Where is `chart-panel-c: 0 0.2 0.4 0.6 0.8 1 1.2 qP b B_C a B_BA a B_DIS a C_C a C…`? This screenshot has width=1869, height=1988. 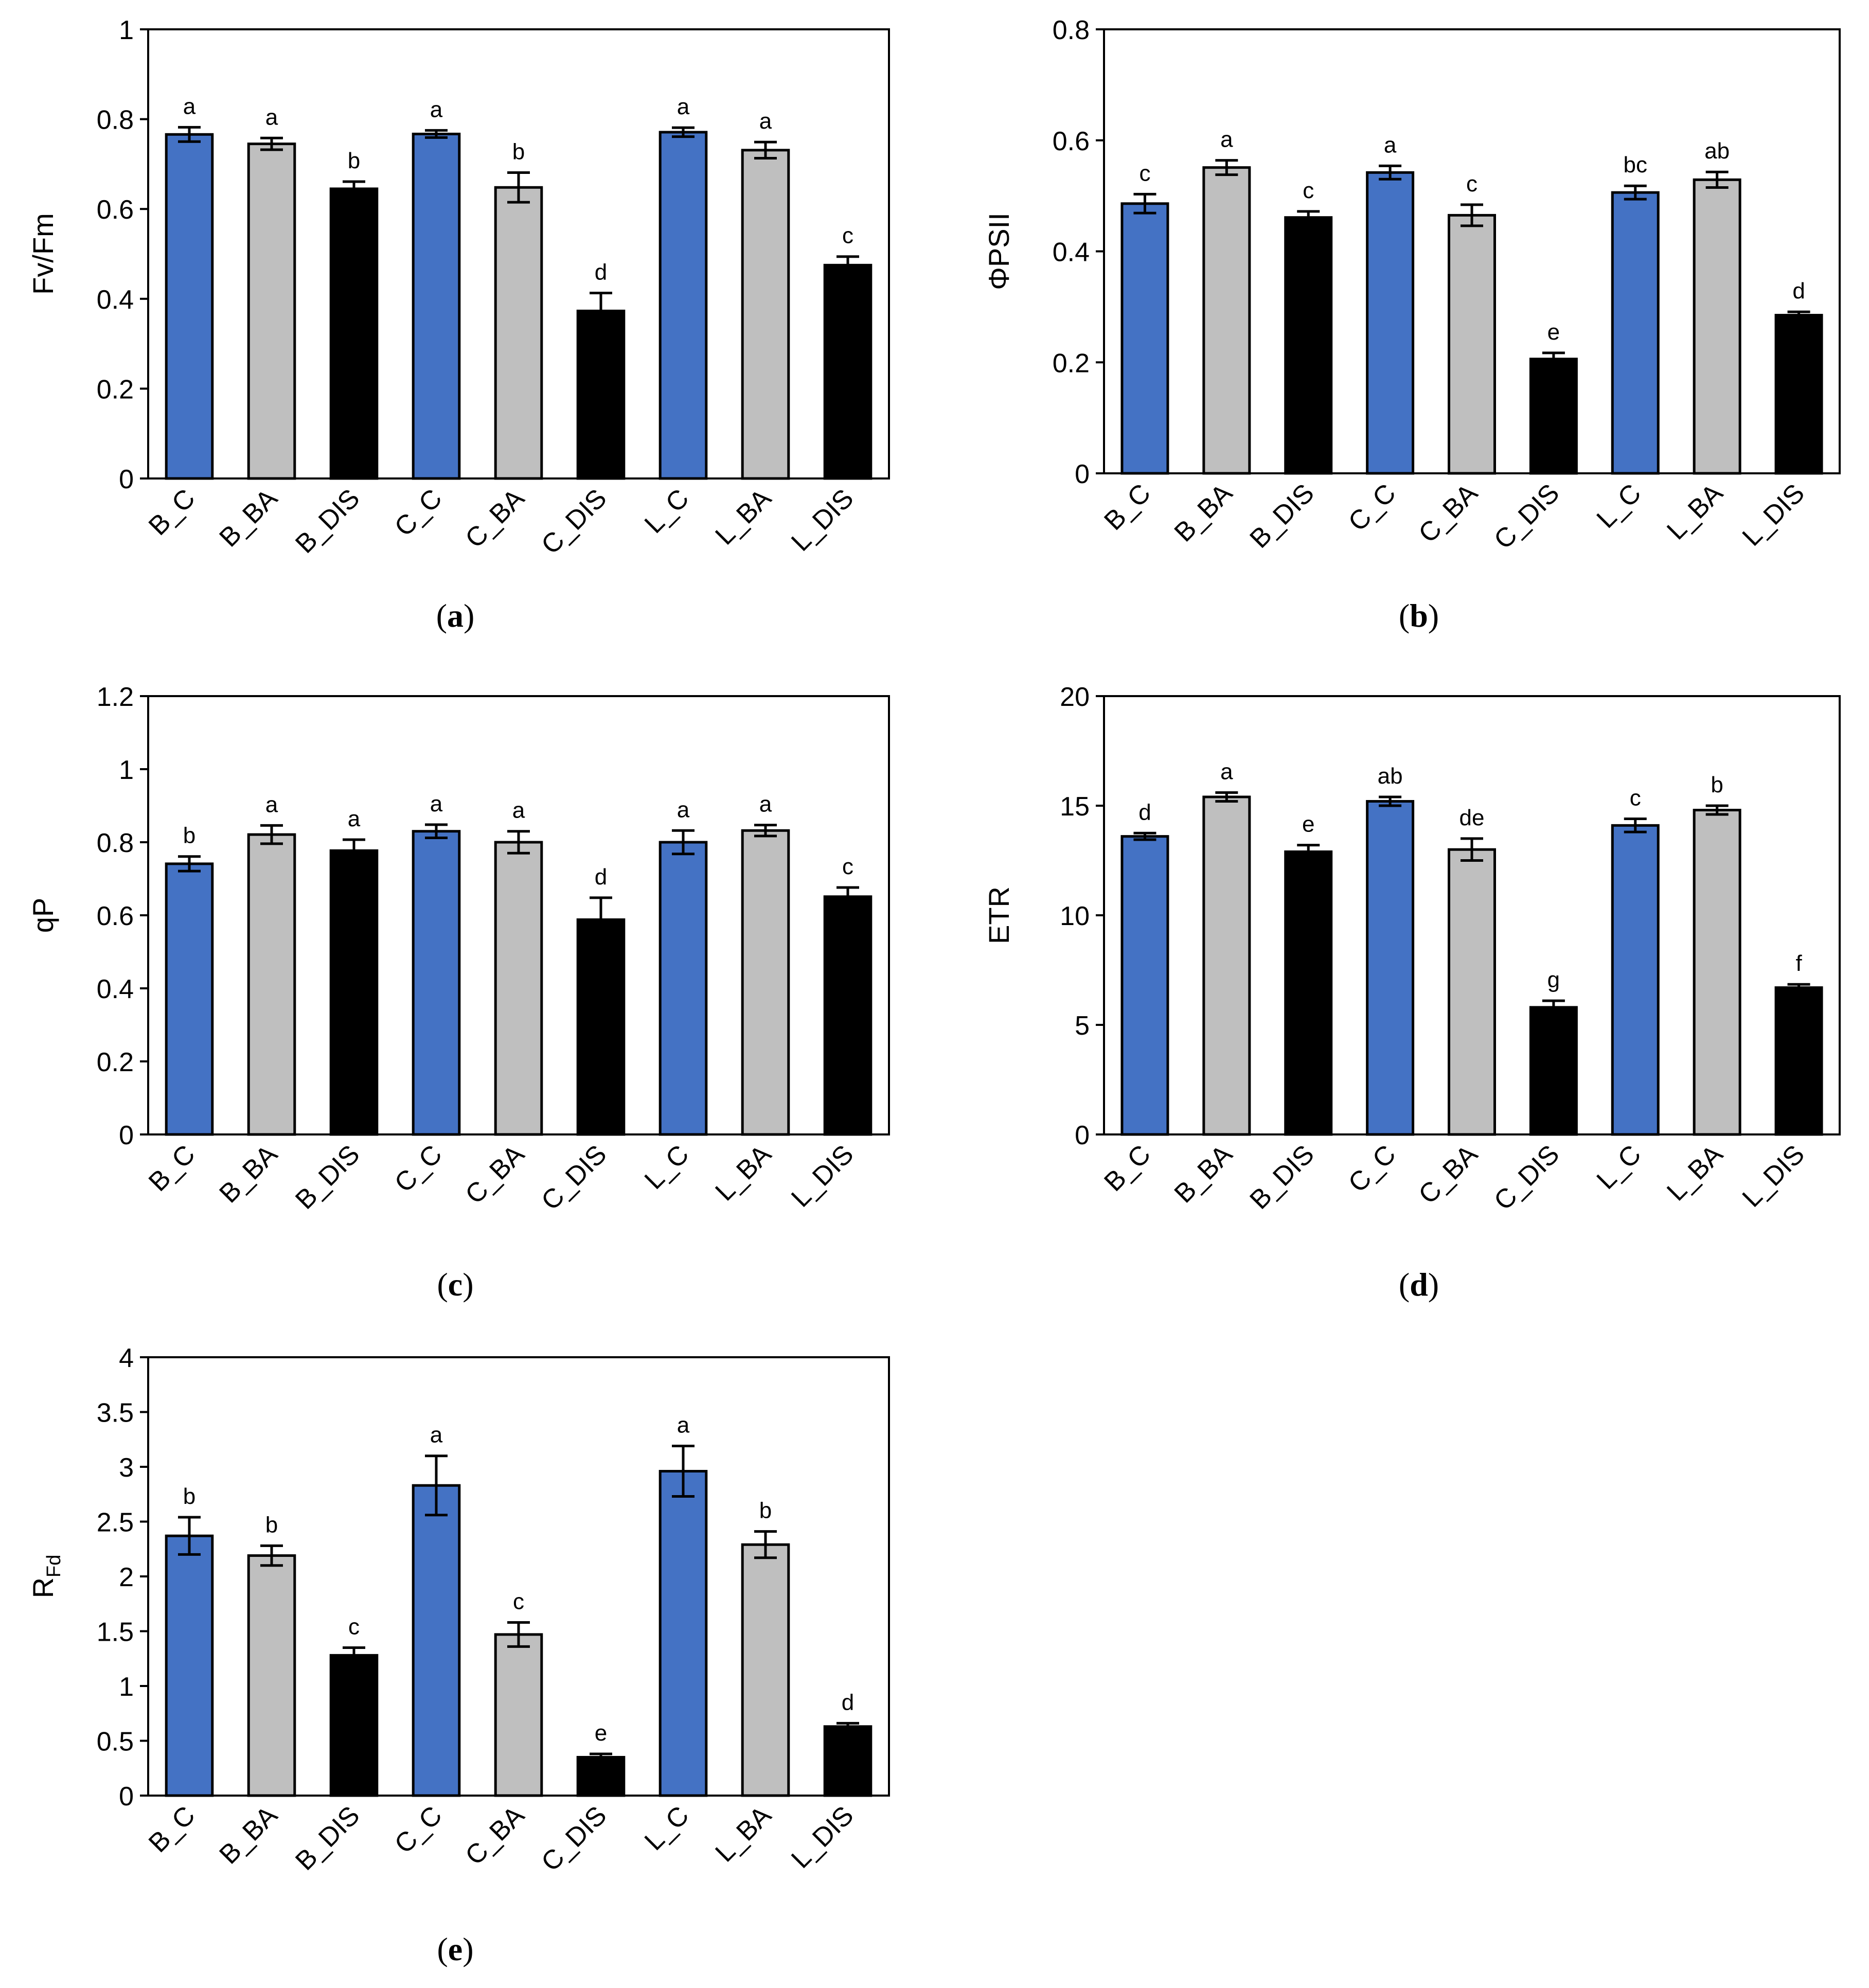 chart-panel-c: 0 0.2 0.4 0.6 0.8 1 1.2 qP b B_C a B_BA a B_DIS a C_C a C… is located at coordinates (459, 992).